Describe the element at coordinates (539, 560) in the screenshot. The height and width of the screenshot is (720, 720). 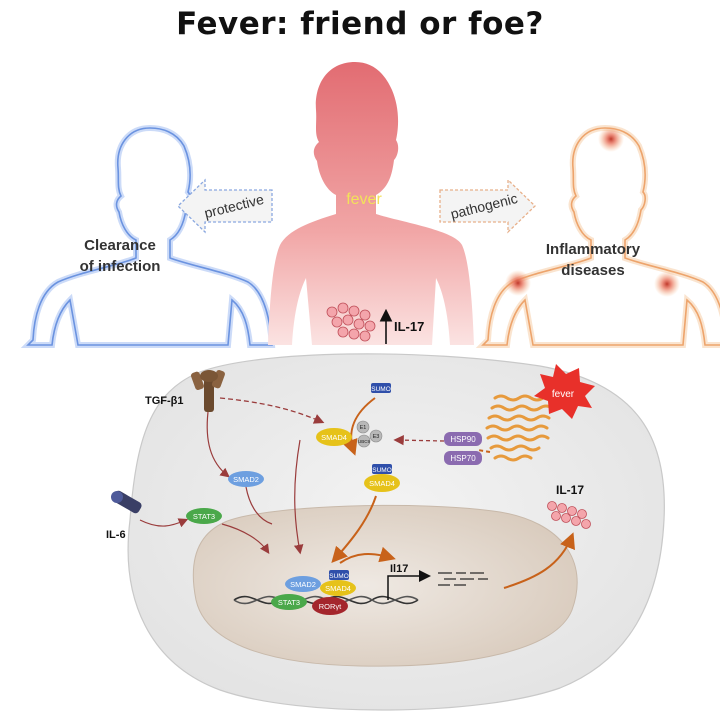
I see `secretion-arrow` at that location.